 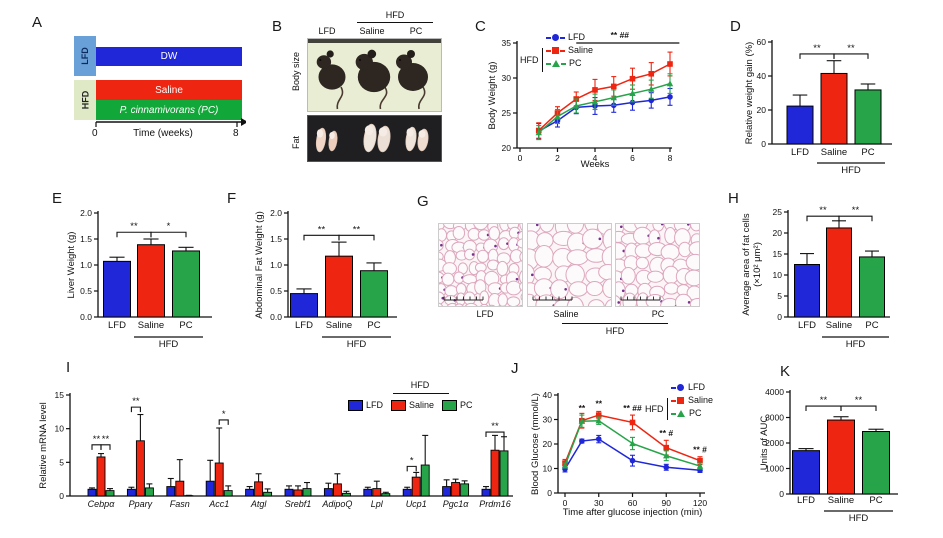 What do you see at coordinates (548, 395) in the screenshot?
I see `svg-text: 40` at bounding box center [548, 395].